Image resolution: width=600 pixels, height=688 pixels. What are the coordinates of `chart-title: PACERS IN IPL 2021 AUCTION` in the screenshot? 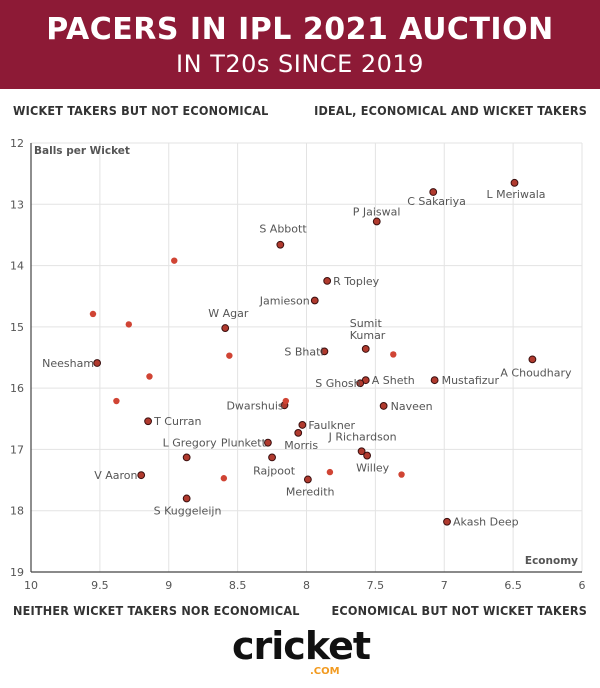 It's located at (300, 29).